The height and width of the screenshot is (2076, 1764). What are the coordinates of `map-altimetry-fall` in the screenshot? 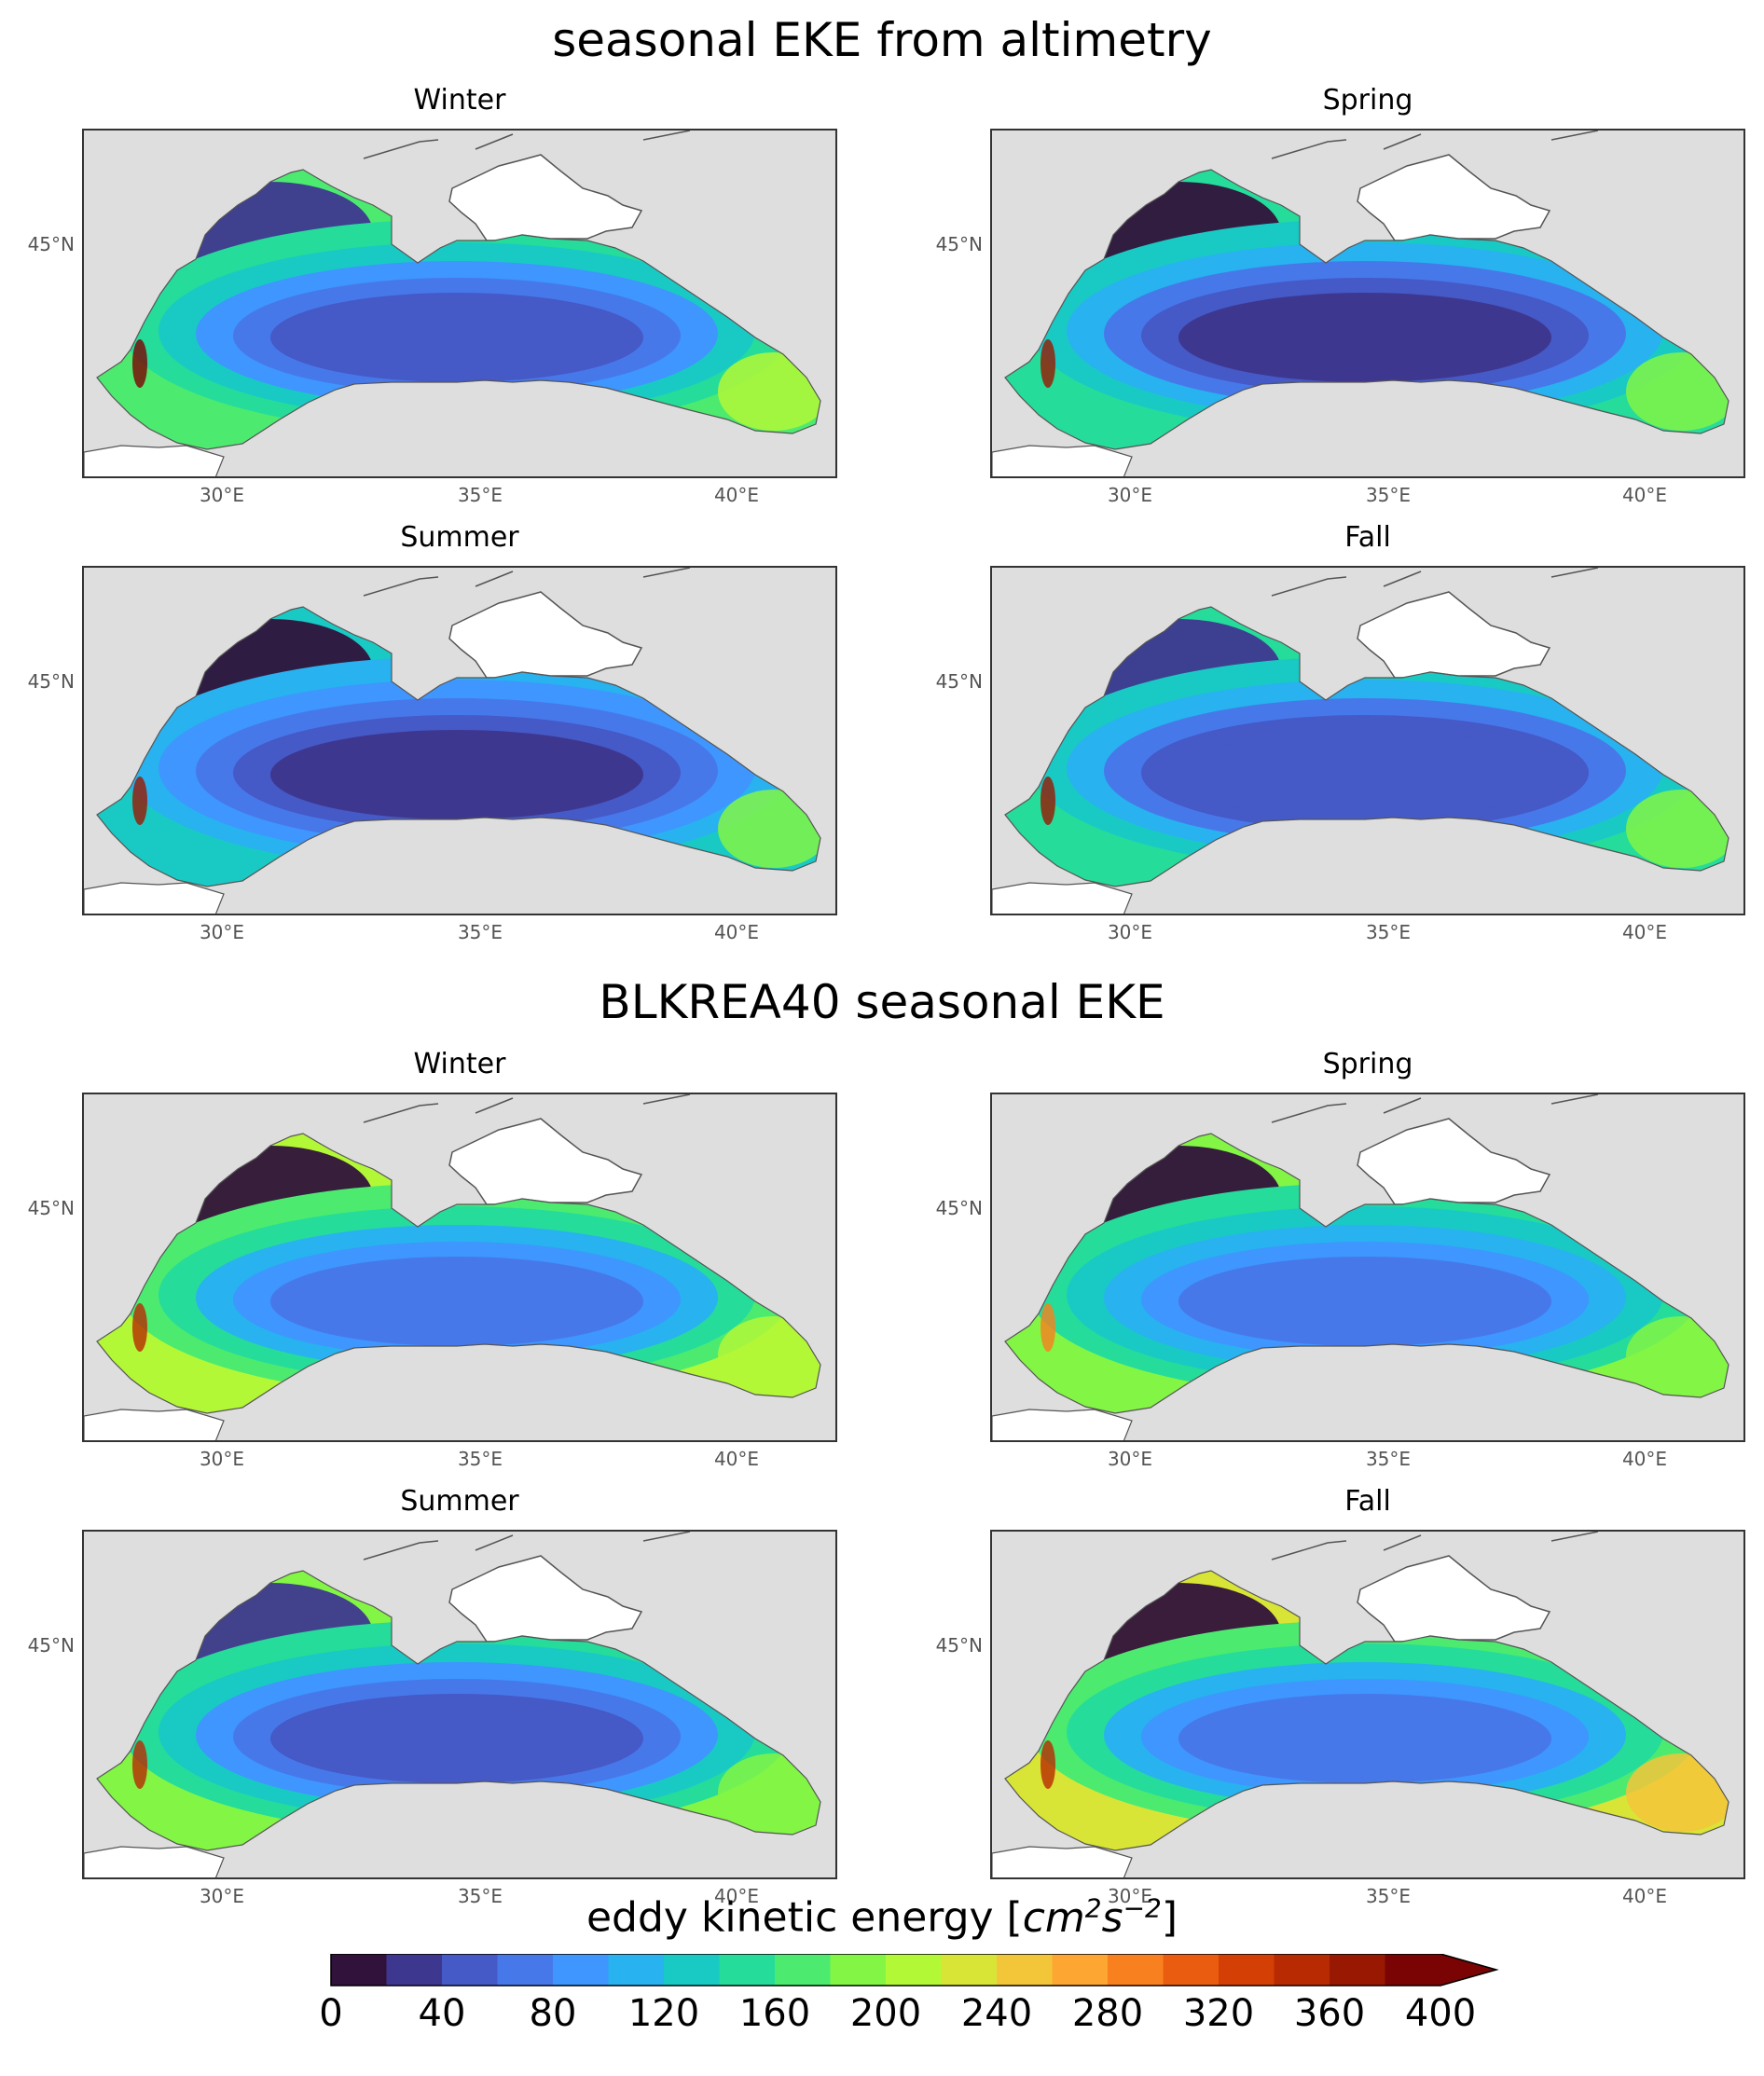 It's located at (1367, 740).